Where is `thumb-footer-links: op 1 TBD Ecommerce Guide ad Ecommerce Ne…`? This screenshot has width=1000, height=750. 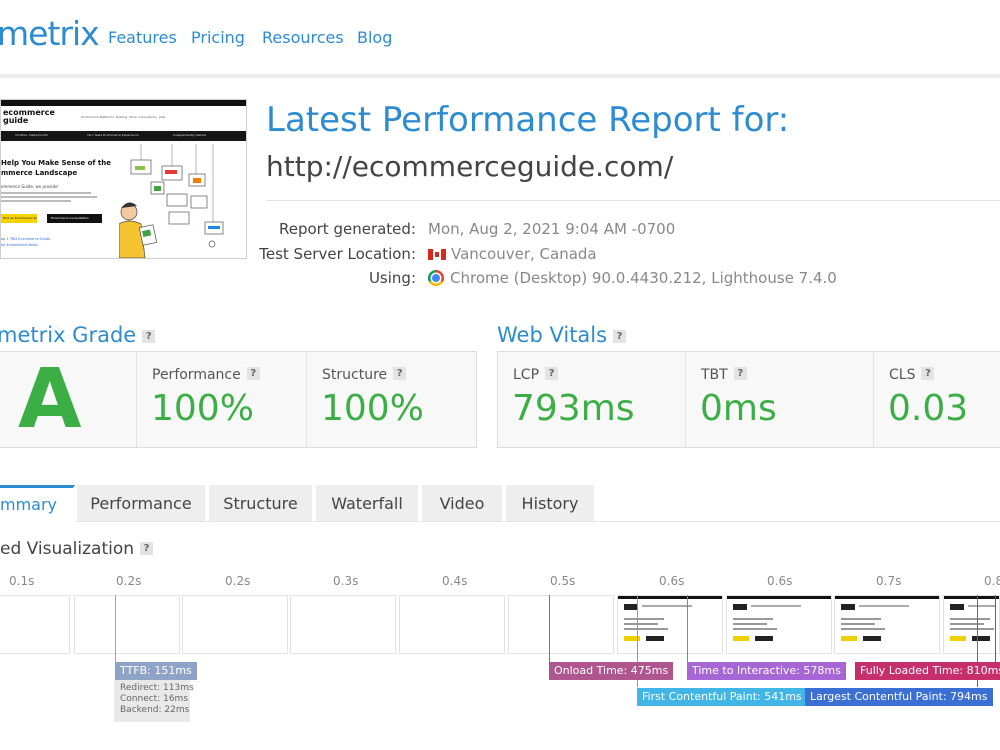
thumb-footer-links: op 1 TBD Ecommerce Guide ad Ecommerce Ne… is located at coordinates (26, 242).